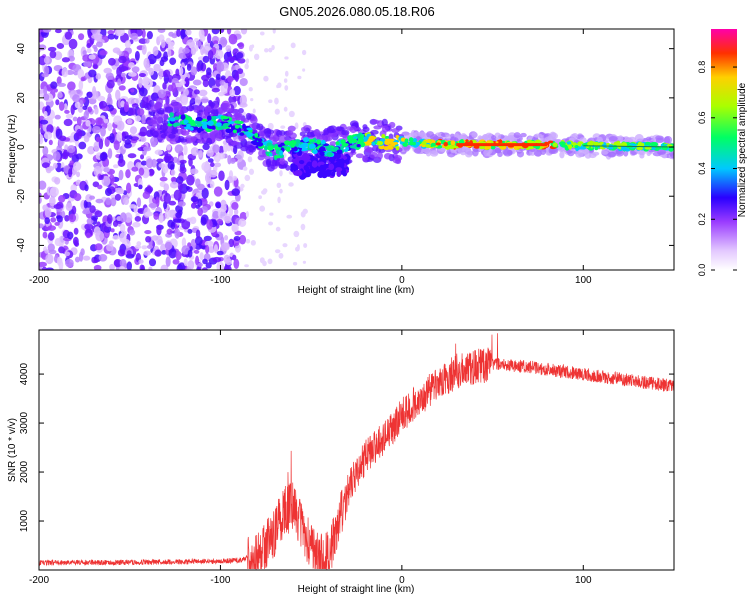 This screenshot has width=750, height=600. What do you see at coordinates (356, 11) in the screenshot?
I see `page-title: GN05.2026.080.05.18.R06` at bounding box center [356, 11].